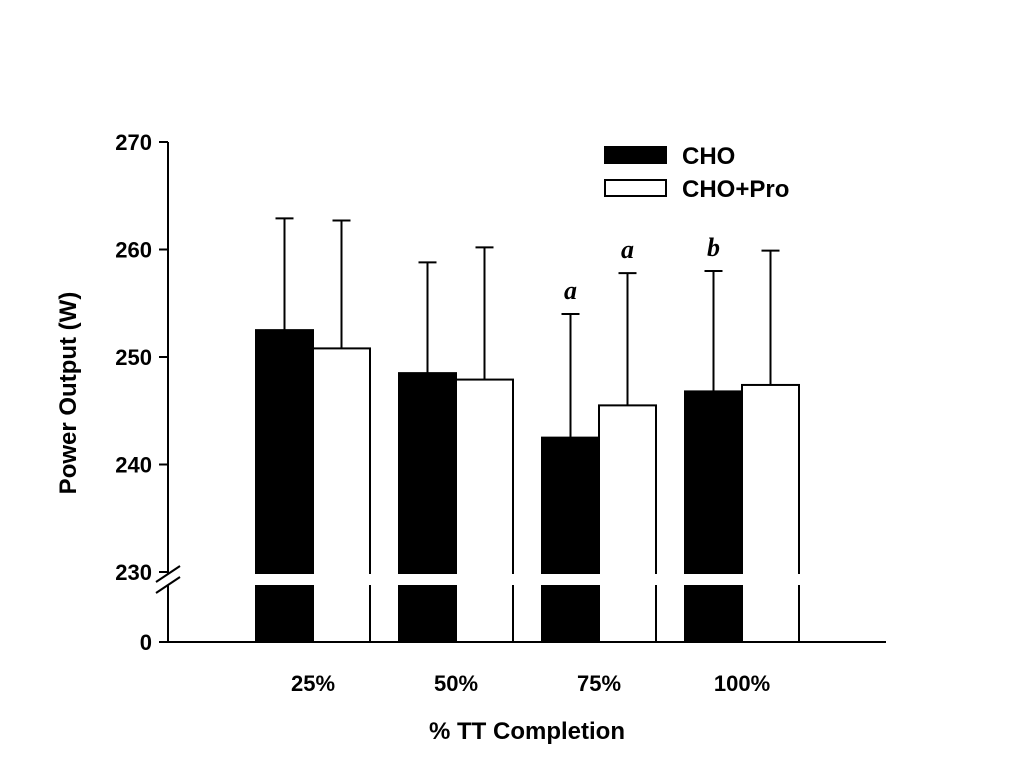 This screenshot has width=1024, height=765. I want to click on y-tick-label: 230, so click(133, 572).